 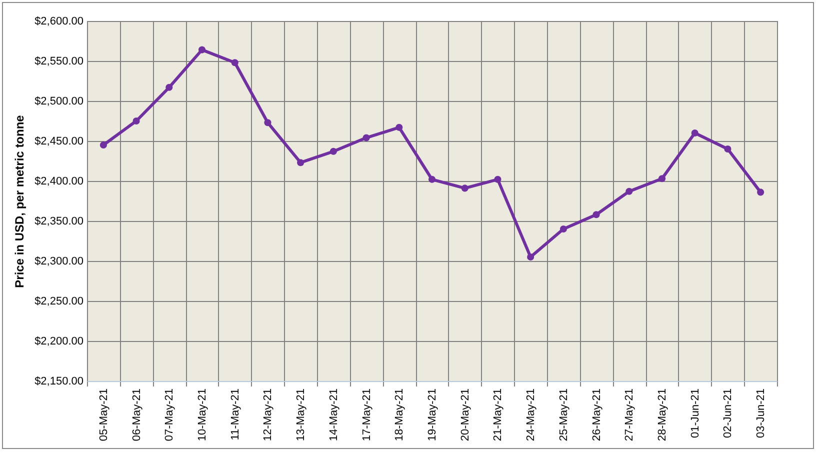 I want to click on y-tick-label: $2,250.00, so click(x=59, y=302).